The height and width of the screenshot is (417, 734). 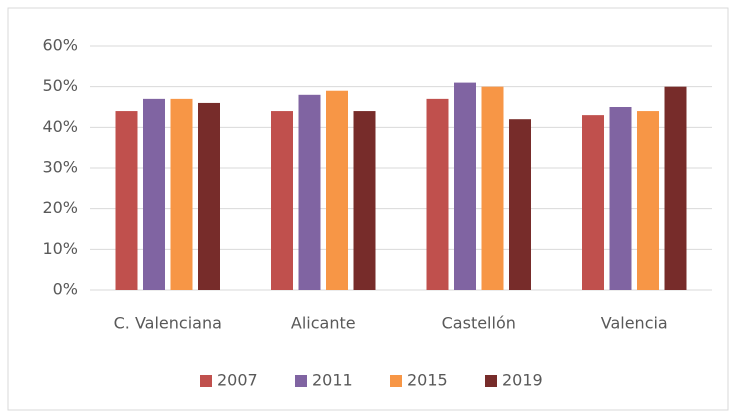 What do you see at coordinates (60, 207) in the screenshot?
I see `y-tick-label: 20%` at bounding box center [60, 207].